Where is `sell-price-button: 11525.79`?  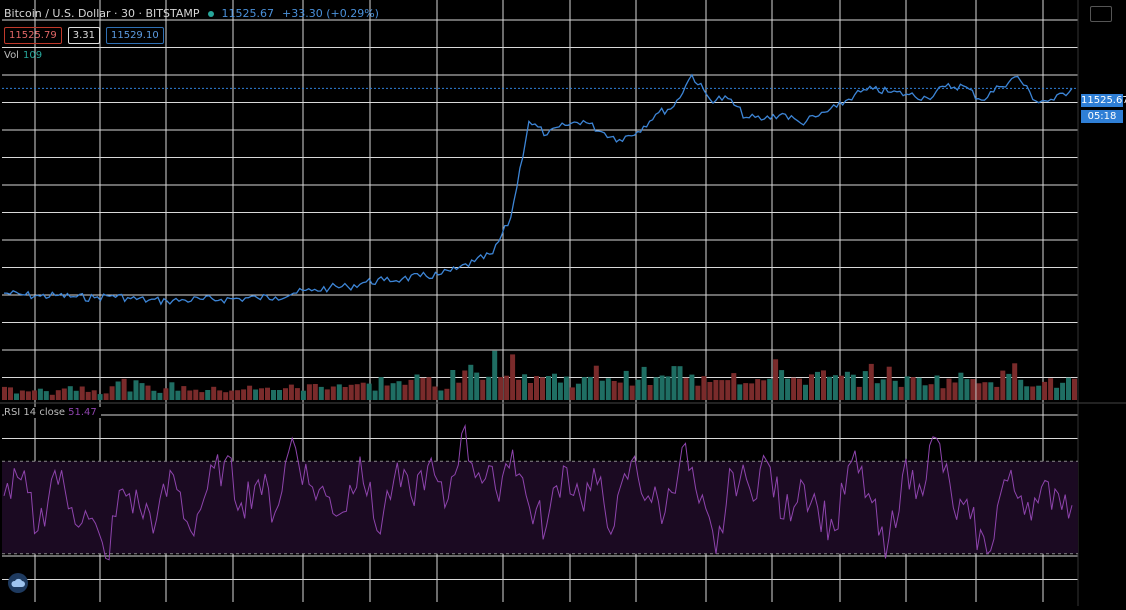 sell-price-button: 11525.79 is located at coordinates (33, 35).